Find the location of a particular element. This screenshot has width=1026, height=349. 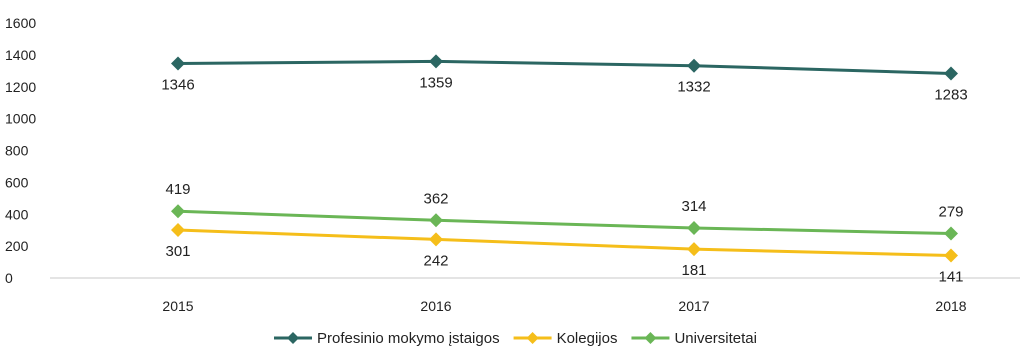

legend-label-profesinio-mokymo-istaigos: Profesinio mokymo įstaigos is located at coordinates (408, 338).